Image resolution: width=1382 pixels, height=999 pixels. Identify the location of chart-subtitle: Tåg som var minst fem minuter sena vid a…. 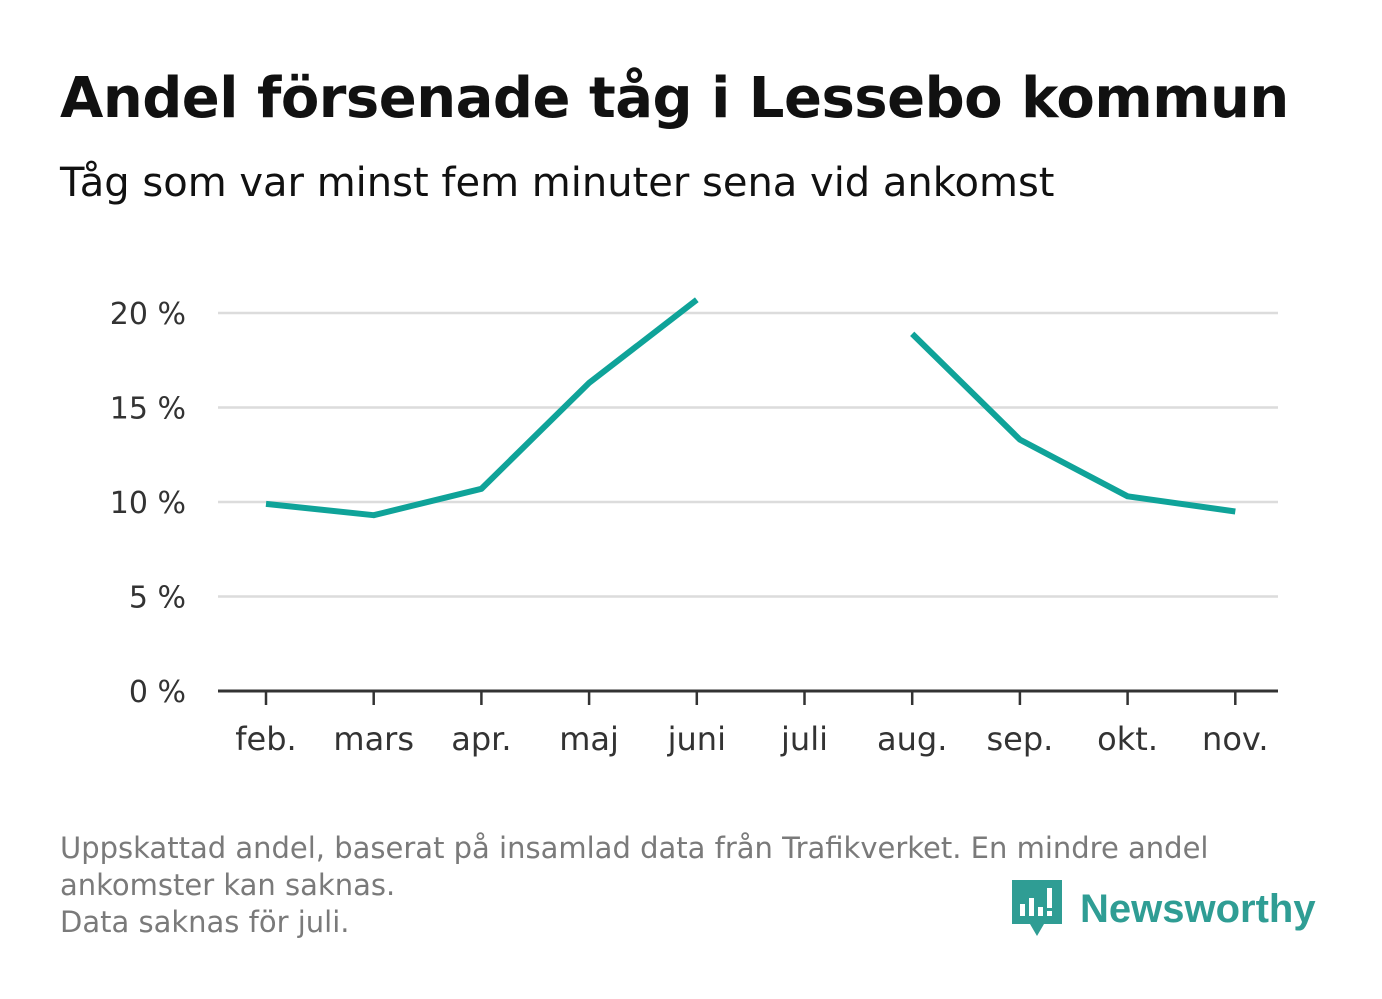
(557, 183).